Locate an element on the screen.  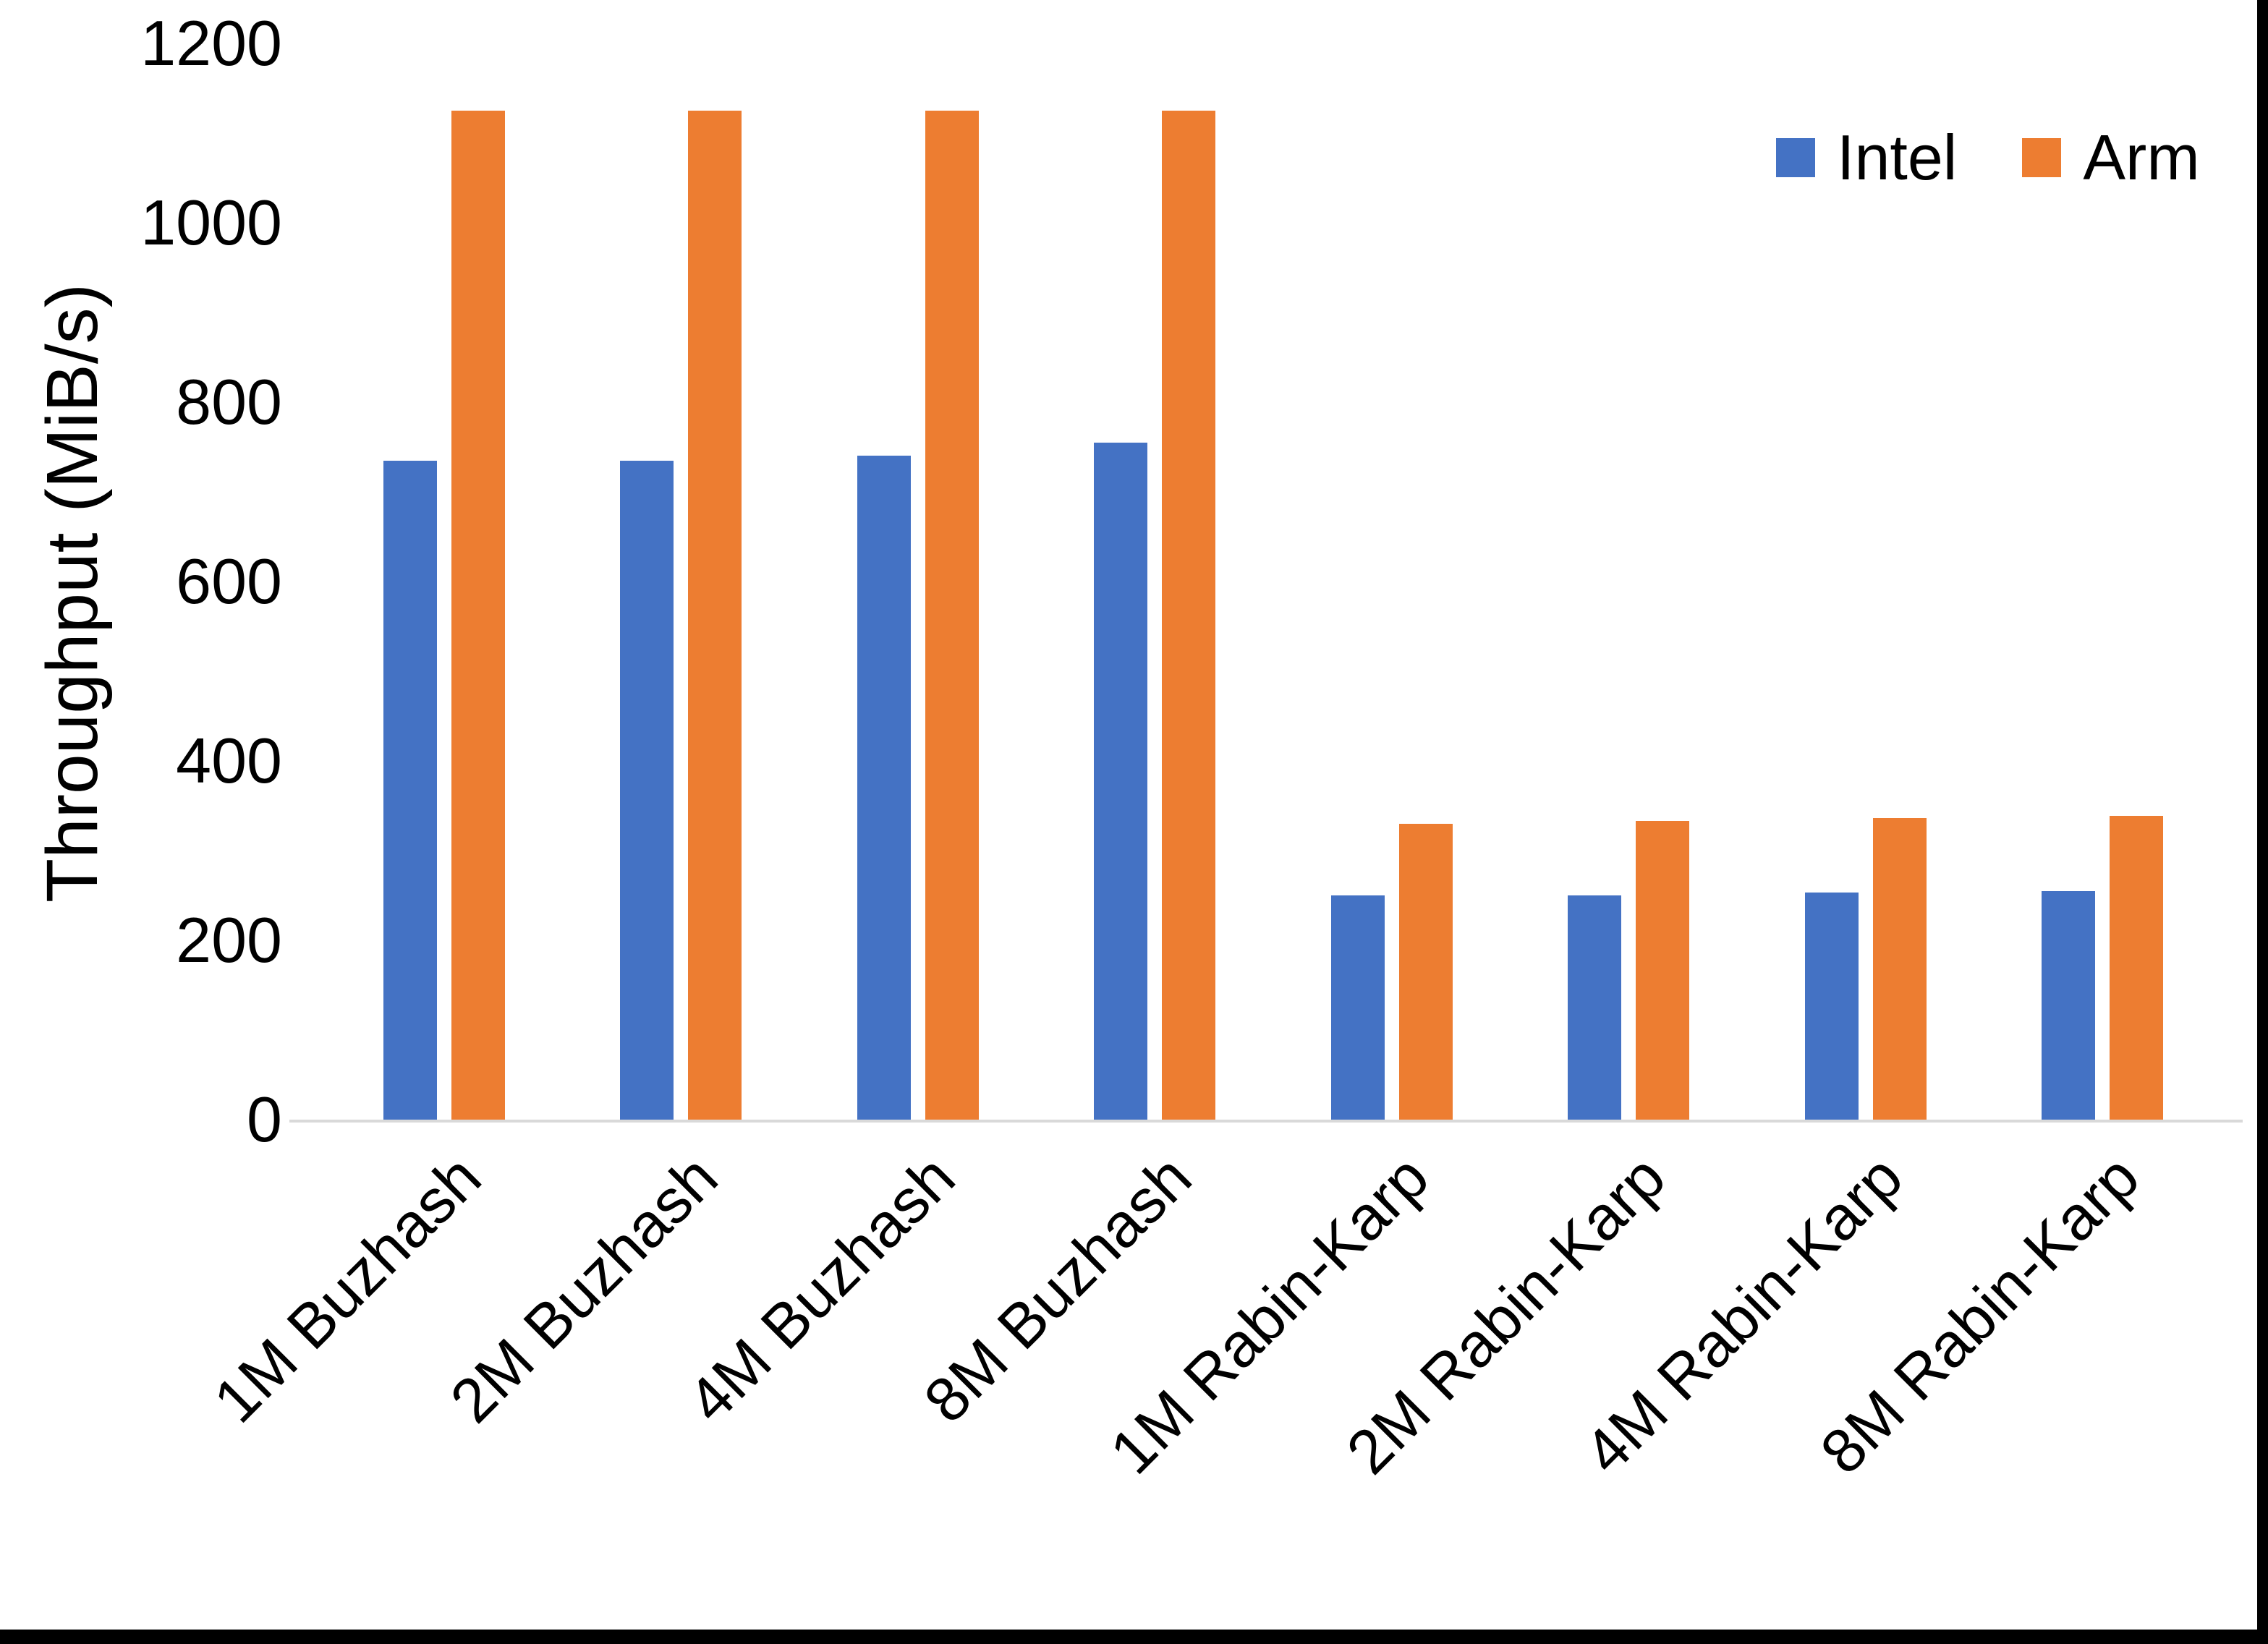
bar-intel-8m-rabin-karp is located at coordinates (2069, 1005).